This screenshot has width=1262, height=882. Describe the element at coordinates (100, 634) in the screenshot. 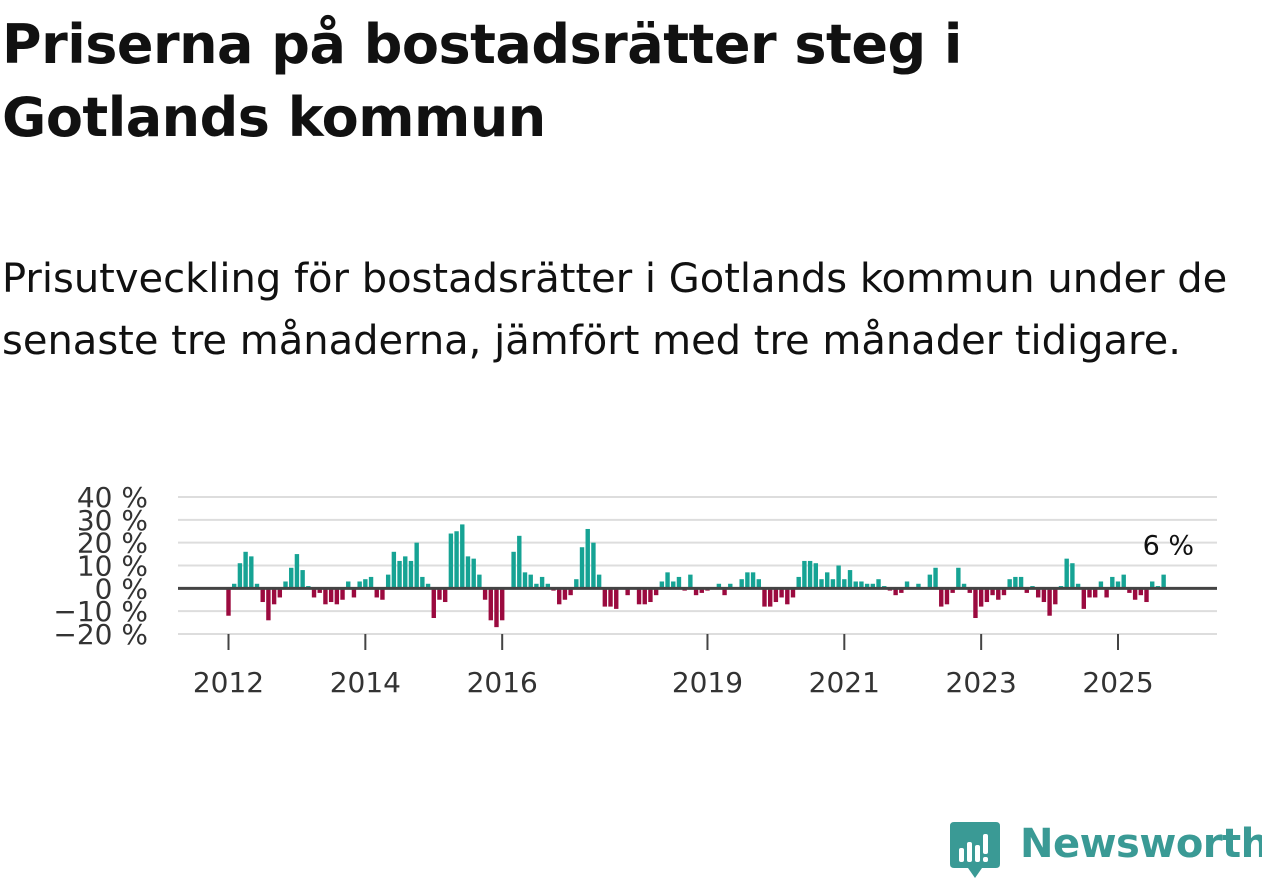

I see `y-tick-label: −20 %` at that location.